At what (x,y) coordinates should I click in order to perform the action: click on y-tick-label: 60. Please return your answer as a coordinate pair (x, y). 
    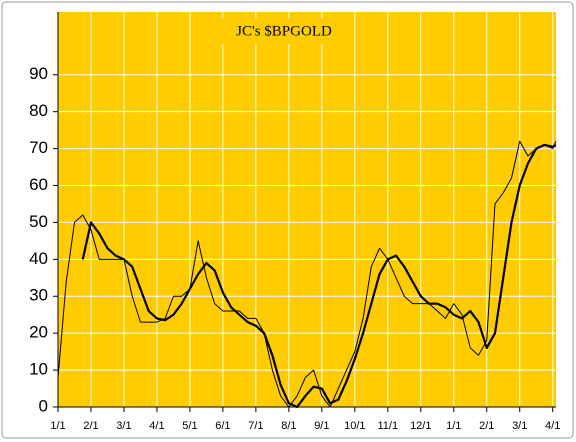
    Looking at the image, I should click on (38, 184).